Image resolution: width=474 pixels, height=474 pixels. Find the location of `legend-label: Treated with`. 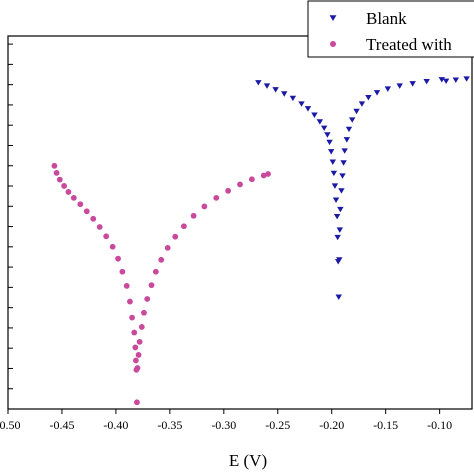

legend-label: Treated with is located at coordinates (409, 44).